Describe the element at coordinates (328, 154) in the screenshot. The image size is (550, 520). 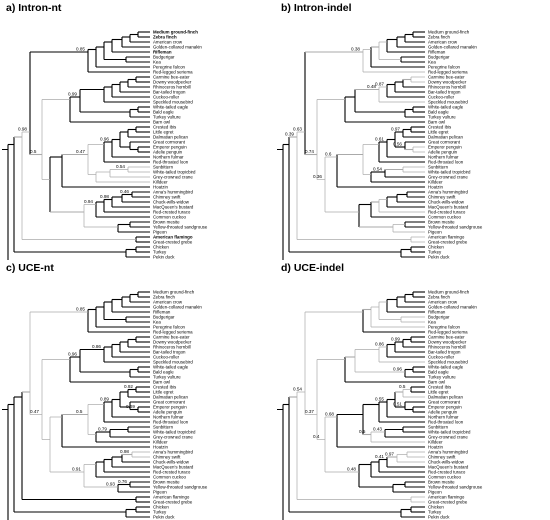
I see `support-value: 0.6` at that location.